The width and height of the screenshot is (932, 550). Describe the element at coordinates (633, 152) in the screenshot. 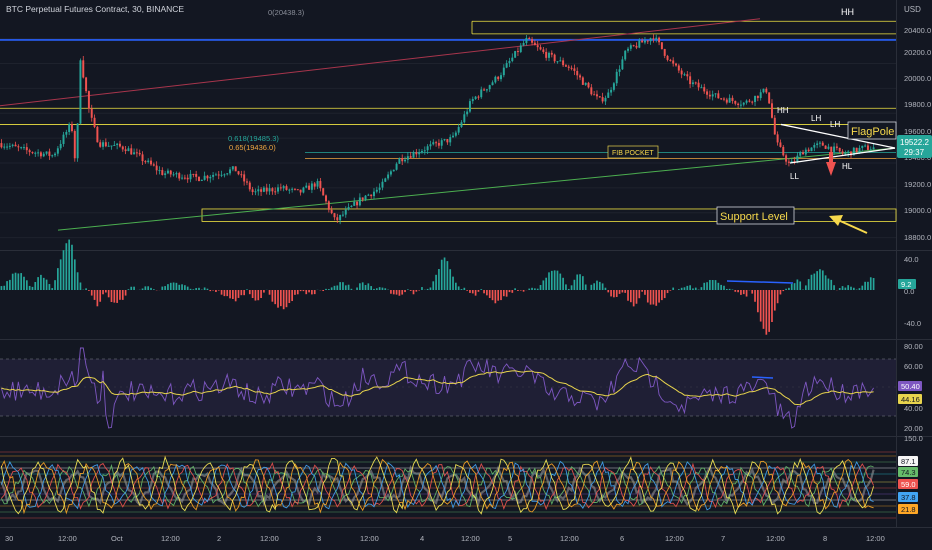

I see `fib-pocket-box: FIB POCKET` at that location.